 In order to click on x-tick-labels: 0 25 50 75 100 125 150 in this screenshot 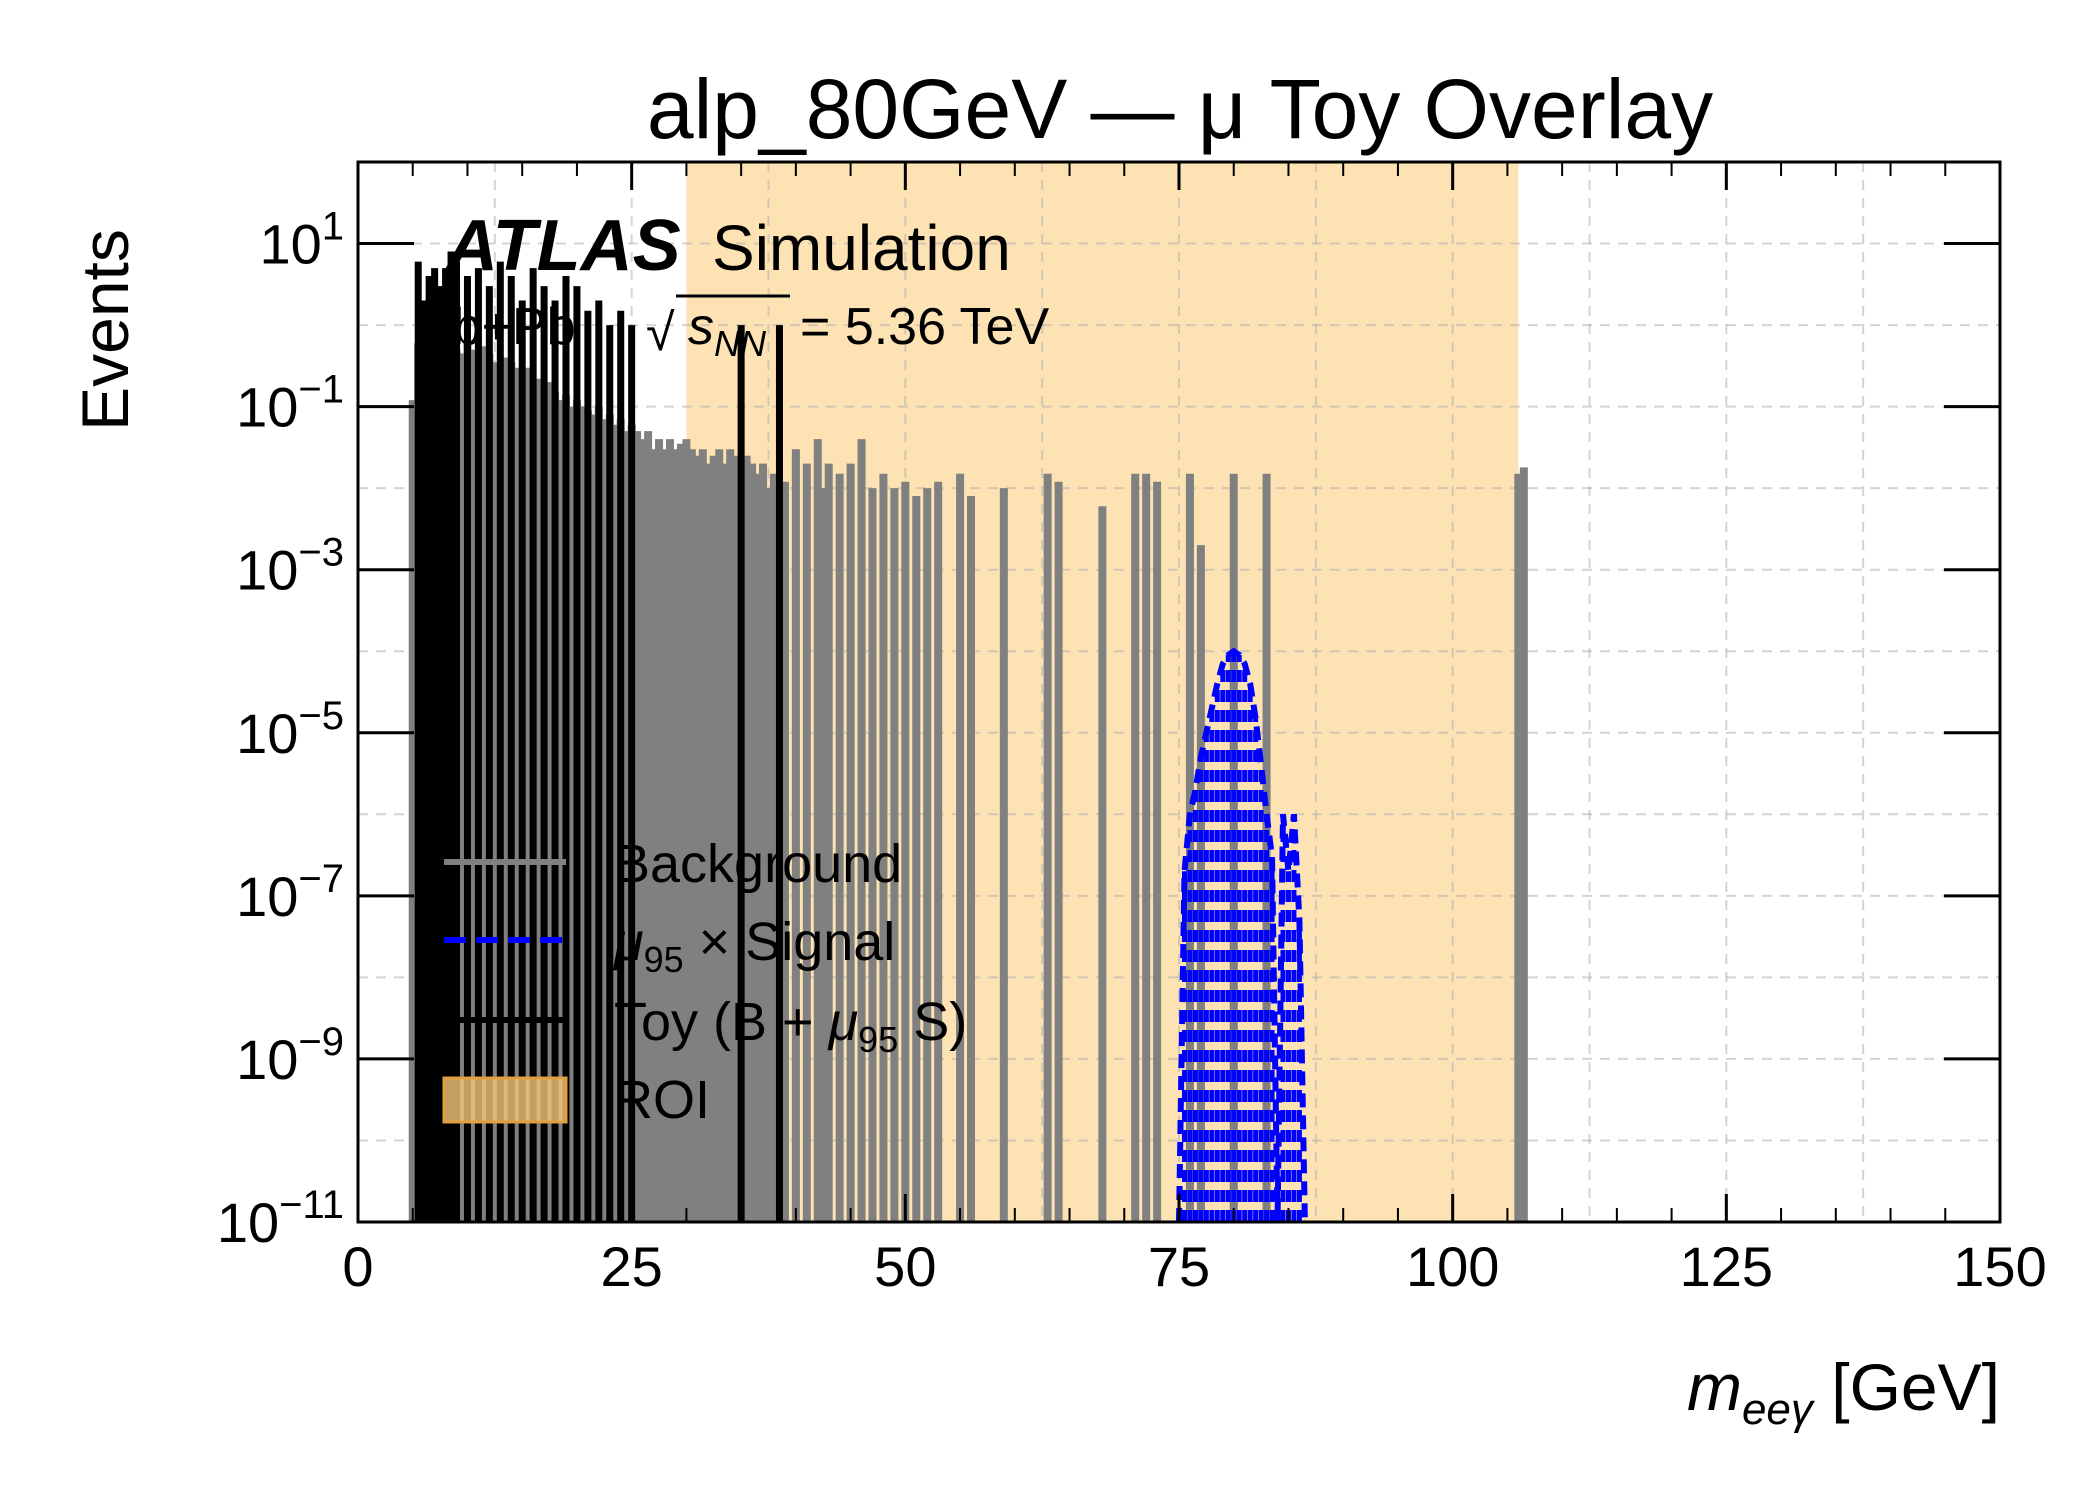, I will do `click(1194, 1266)`.